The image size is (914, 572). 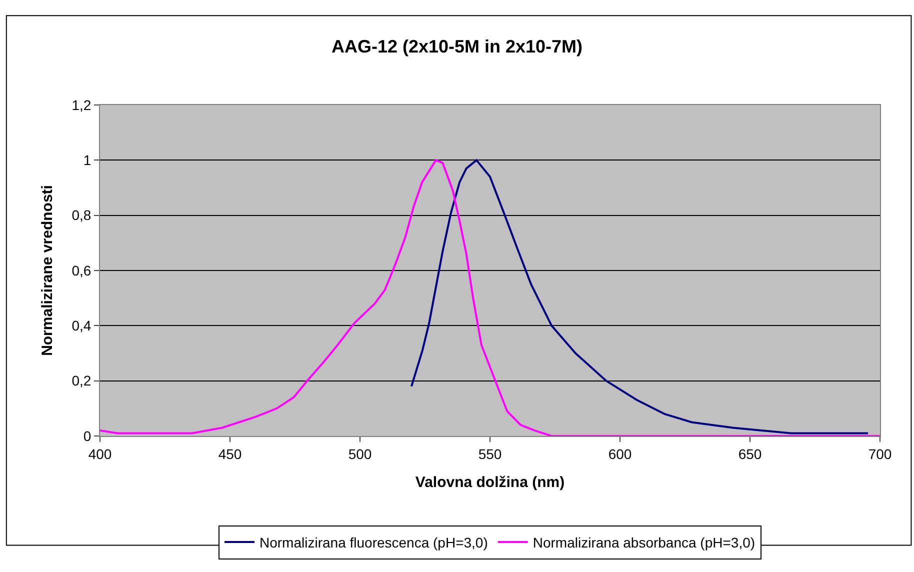 I want to click on y-tick-label: 0,6, so click(x=82, y=270).